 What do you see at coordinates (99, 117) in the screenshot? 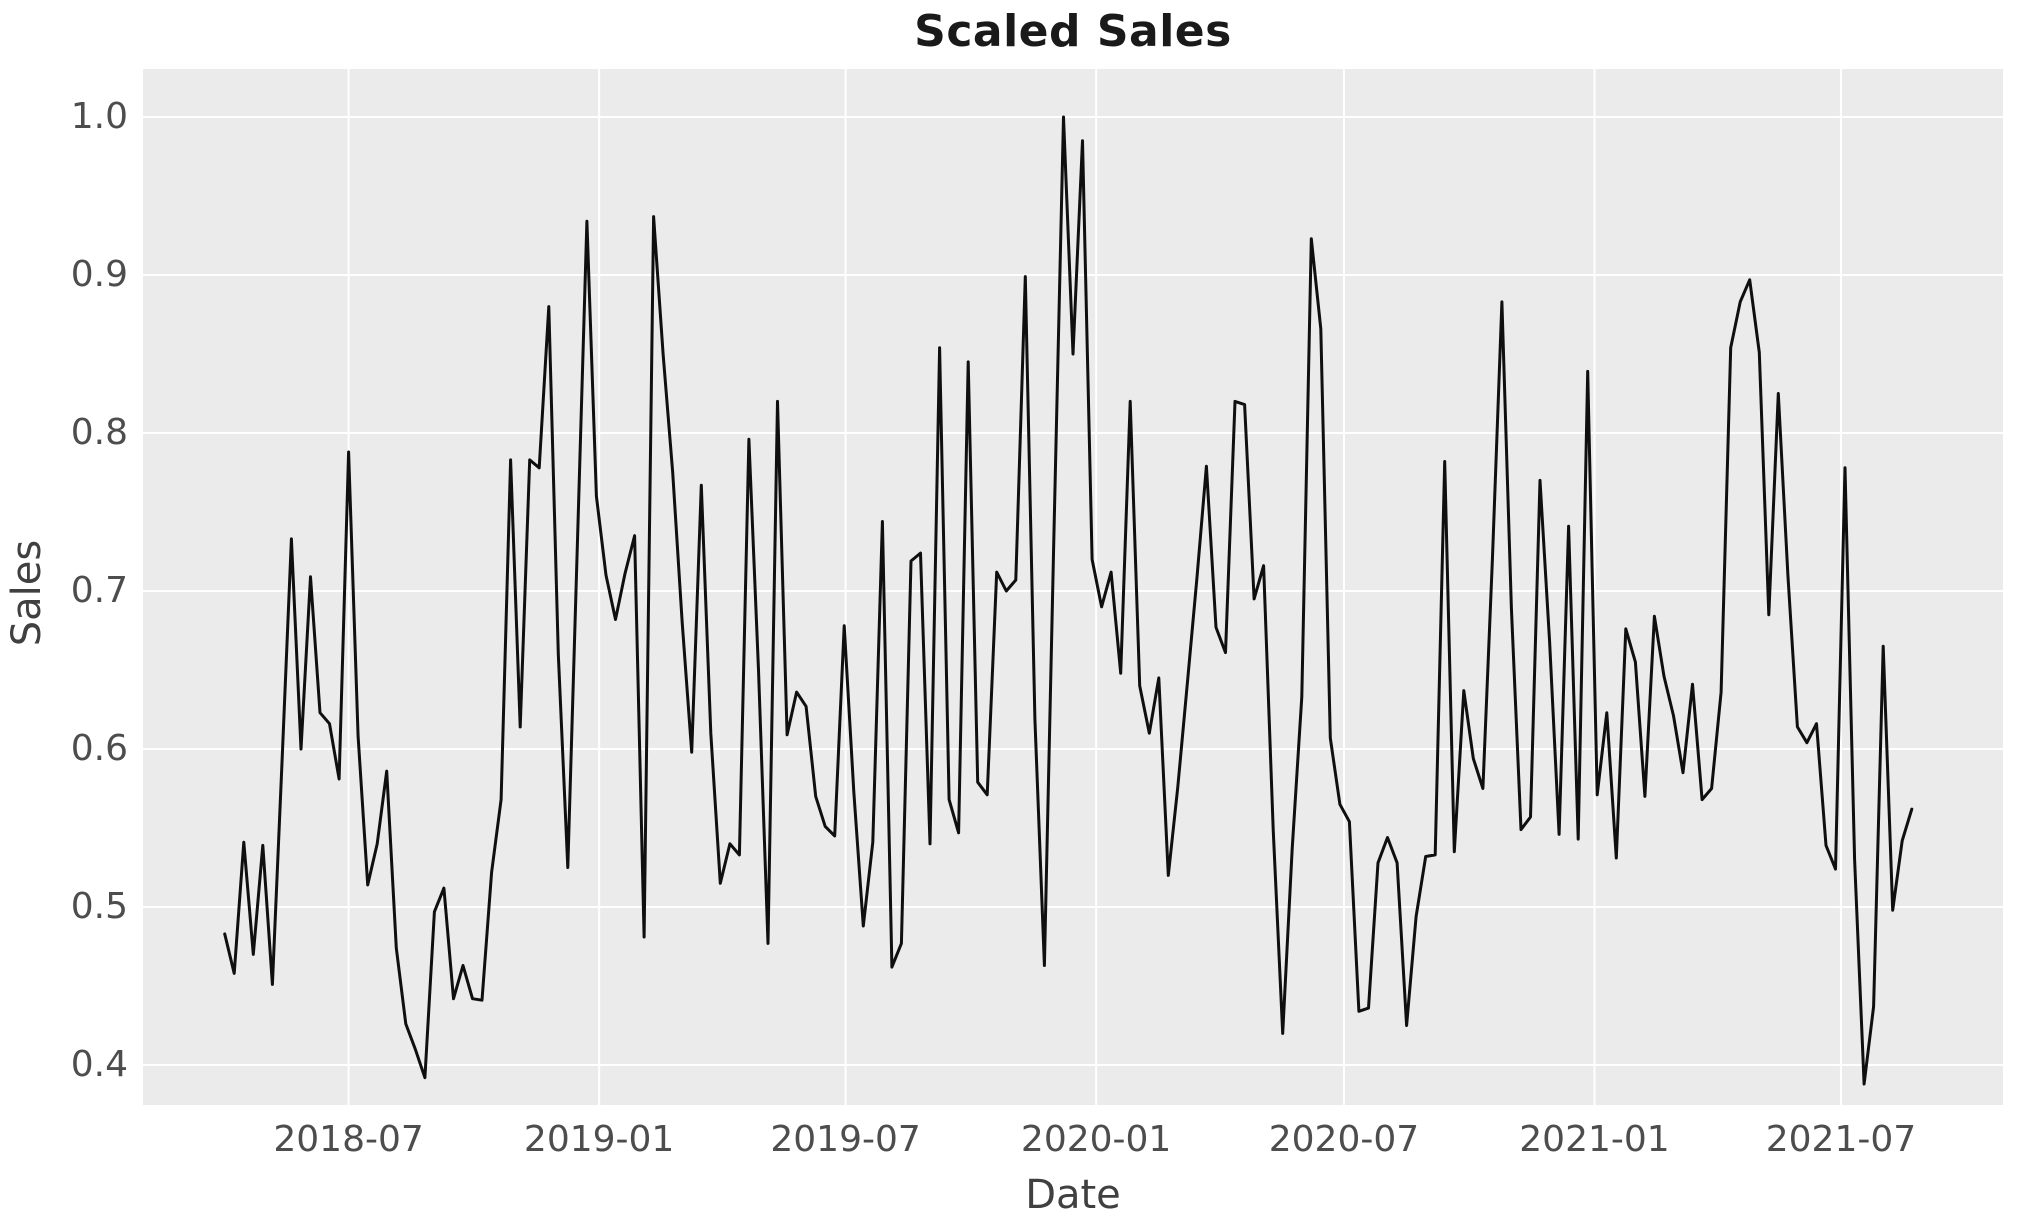
I see `y-tick-label: 1.0` at bounding box center [99, 117].